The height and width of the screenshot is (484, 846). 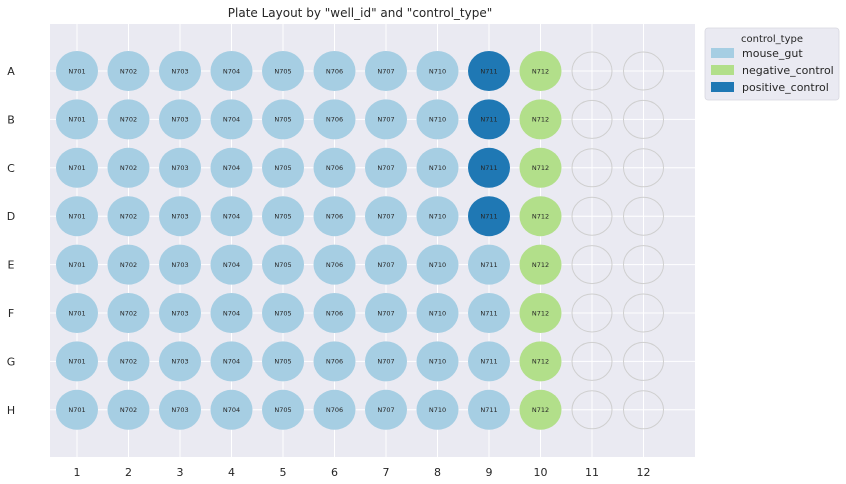 I want to click on x-tick-label: 8, so click(x=437, y=472).